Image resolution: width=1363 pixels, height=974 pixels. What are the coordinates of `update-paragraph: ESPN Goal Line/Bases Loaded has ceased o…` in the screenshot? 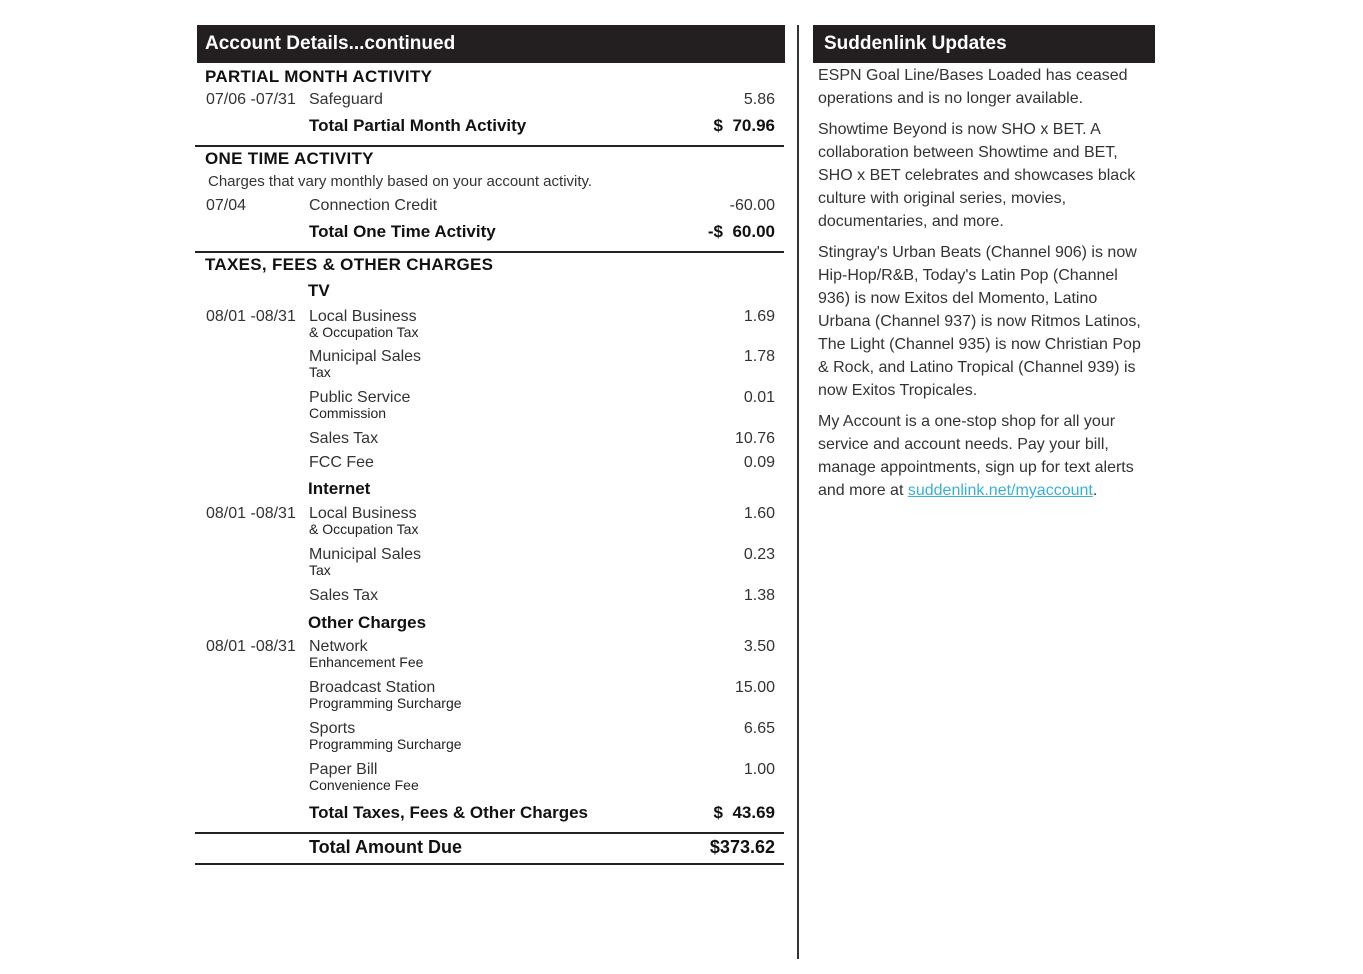 It's located at (973, 87).